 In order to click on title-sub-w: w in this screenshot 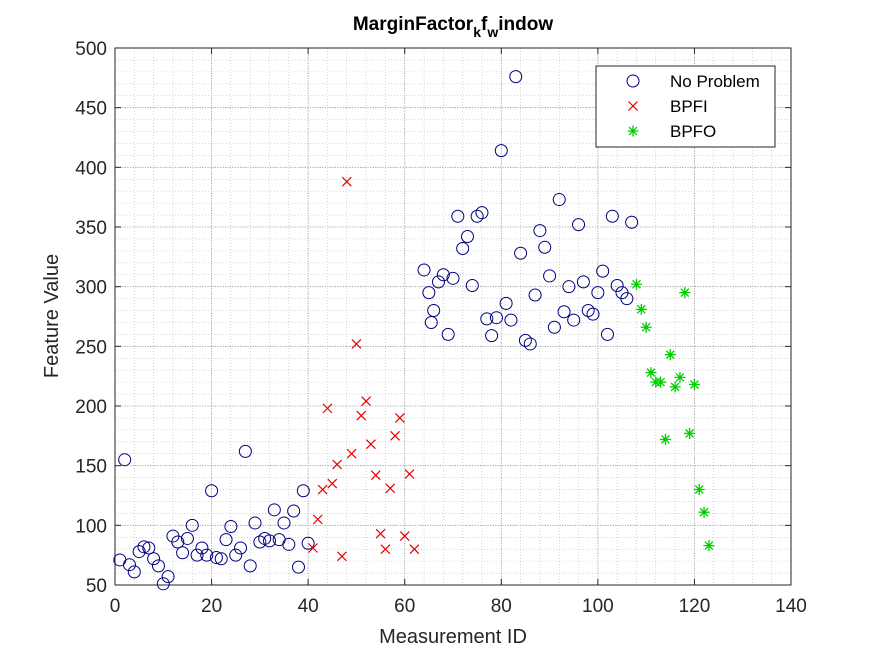, I will do `click(492, 32)`.